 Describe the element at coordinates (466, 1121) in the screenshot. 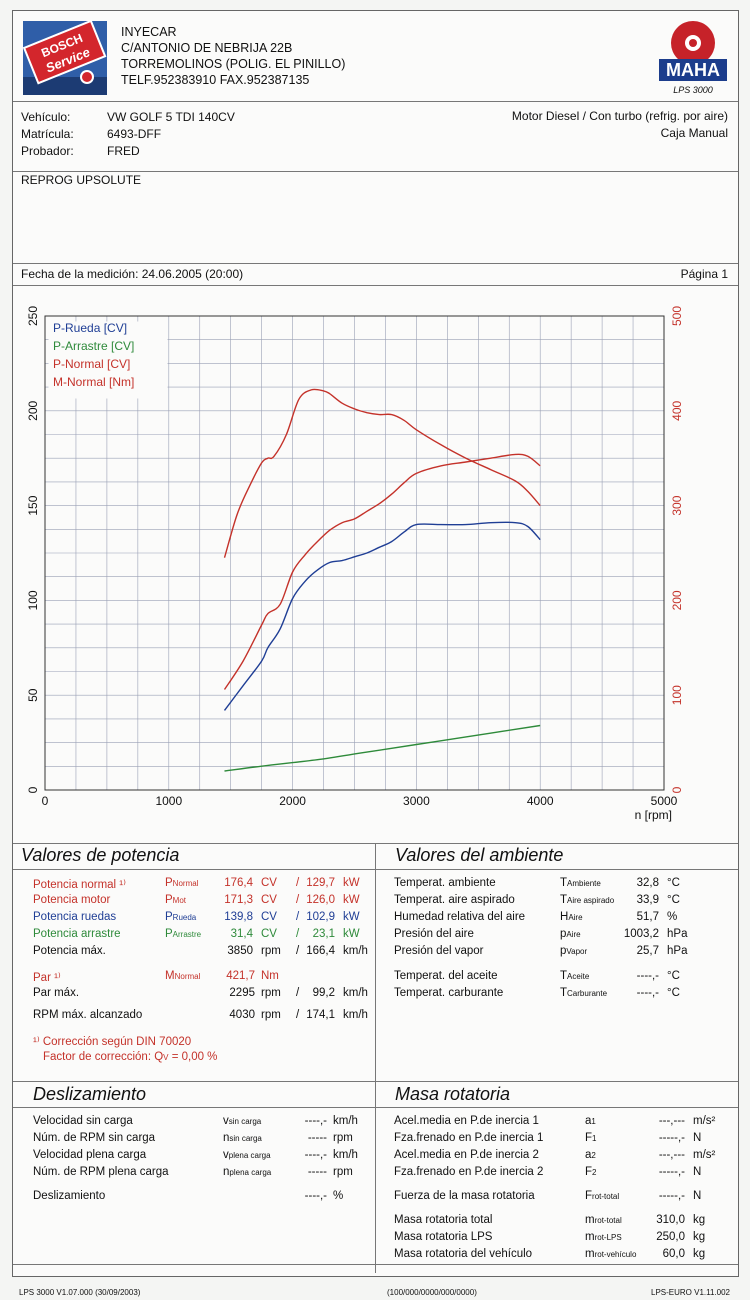

I see `mass-row-label: Acel.media en P.de inercia 1` at that location.